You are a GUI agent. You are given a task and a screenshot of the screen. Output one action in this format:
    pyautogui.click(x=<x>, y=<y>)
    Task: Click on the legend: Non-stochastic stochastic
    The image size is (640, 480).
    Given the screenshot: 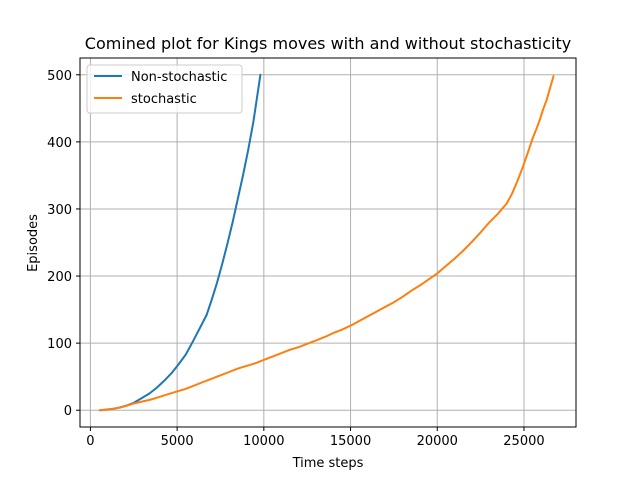 What is the action you would take?
    pyautogui.click(x=164, y=89)
    